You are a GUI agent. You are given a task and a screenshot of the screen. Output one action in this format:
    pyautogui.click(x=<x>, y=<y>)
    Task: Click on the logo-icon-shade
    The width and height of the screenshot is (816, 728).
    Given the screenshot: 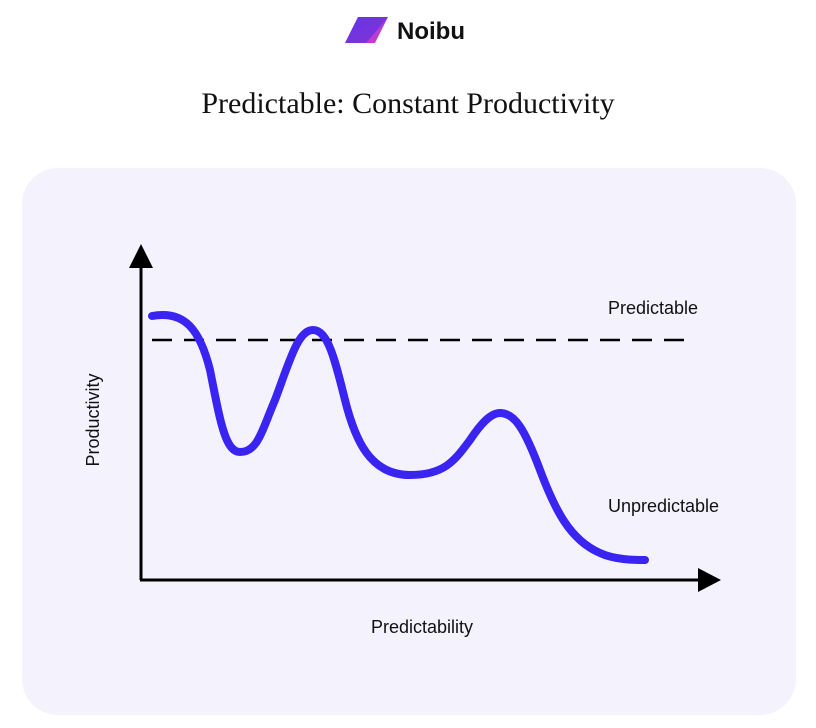 What is the action you would take?
    pyautogui.click(x=366, y=30)
    